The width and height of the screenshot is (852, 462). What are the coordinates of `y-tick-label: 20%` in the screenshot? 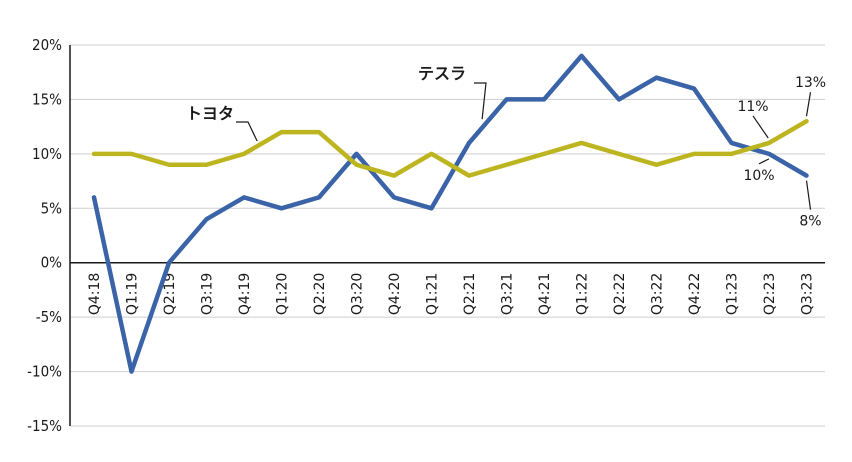 It's located at (47, 45).